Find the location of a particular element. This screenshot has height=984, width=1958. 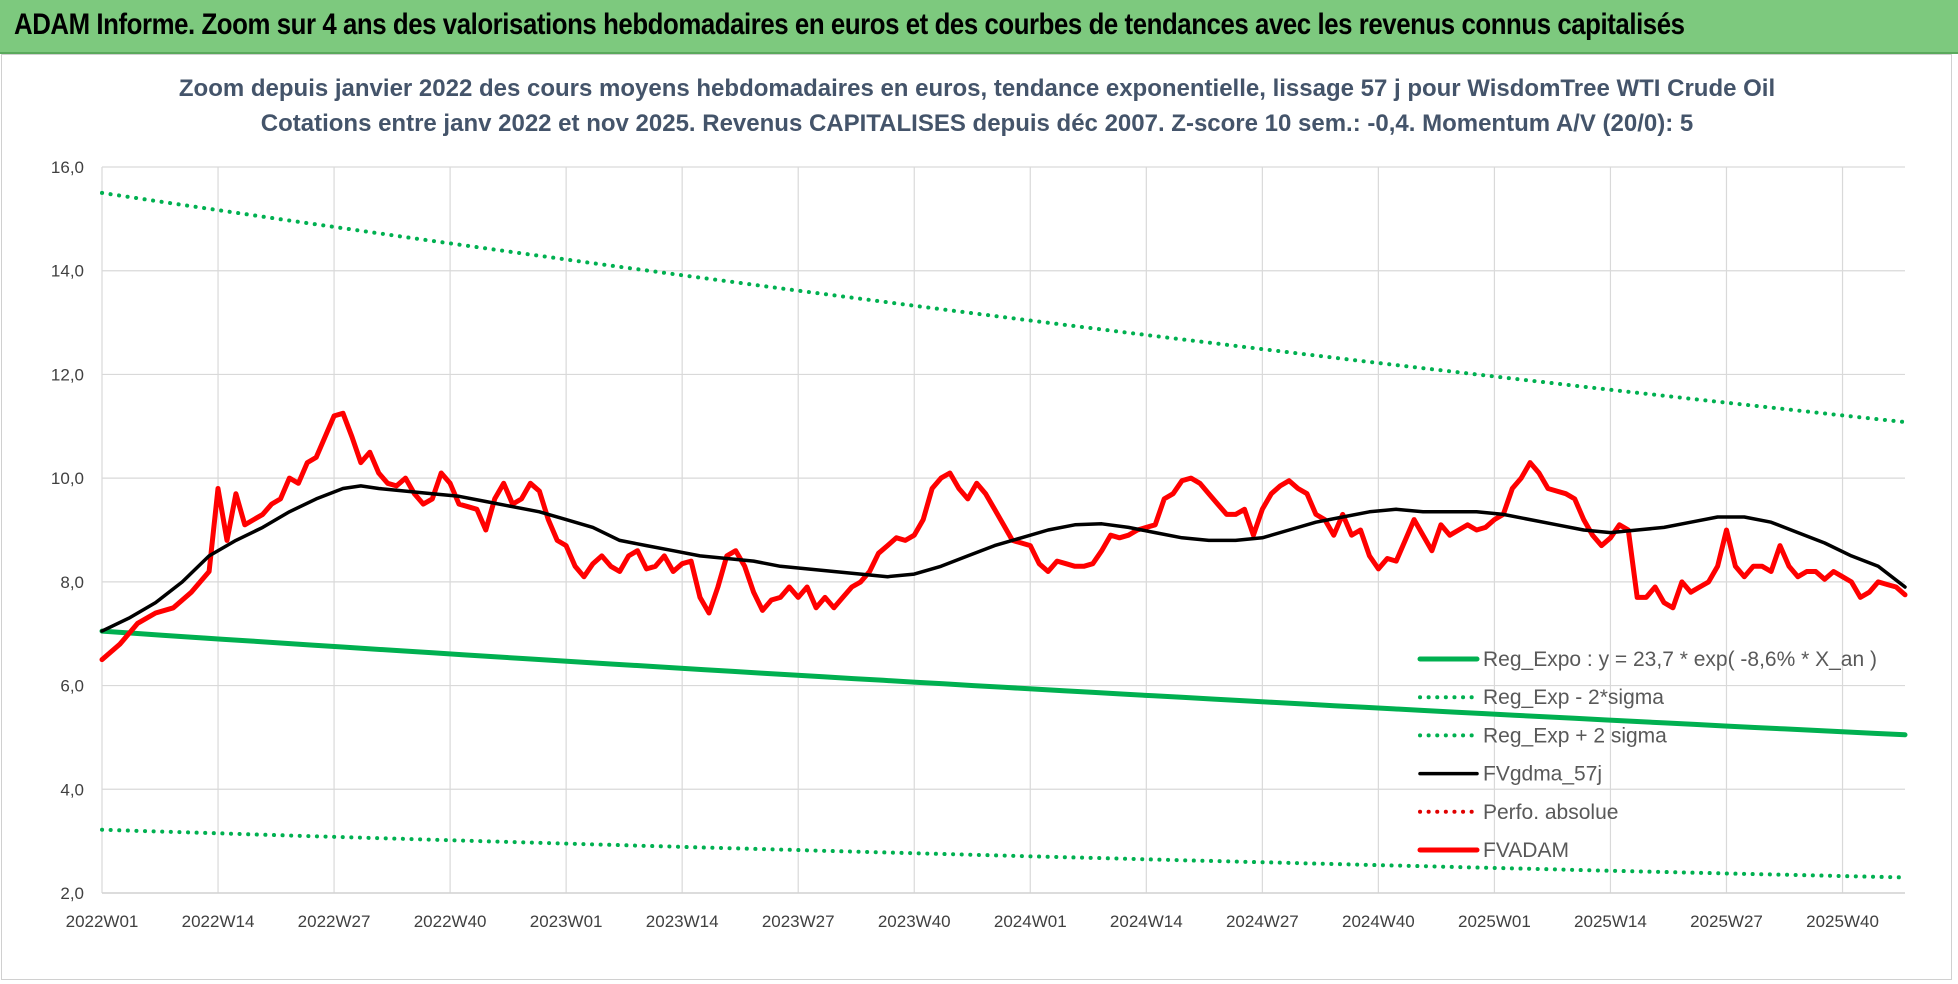

legend-label: Reg_Exp + 2 sigma is located at coordinates (1575, 735).